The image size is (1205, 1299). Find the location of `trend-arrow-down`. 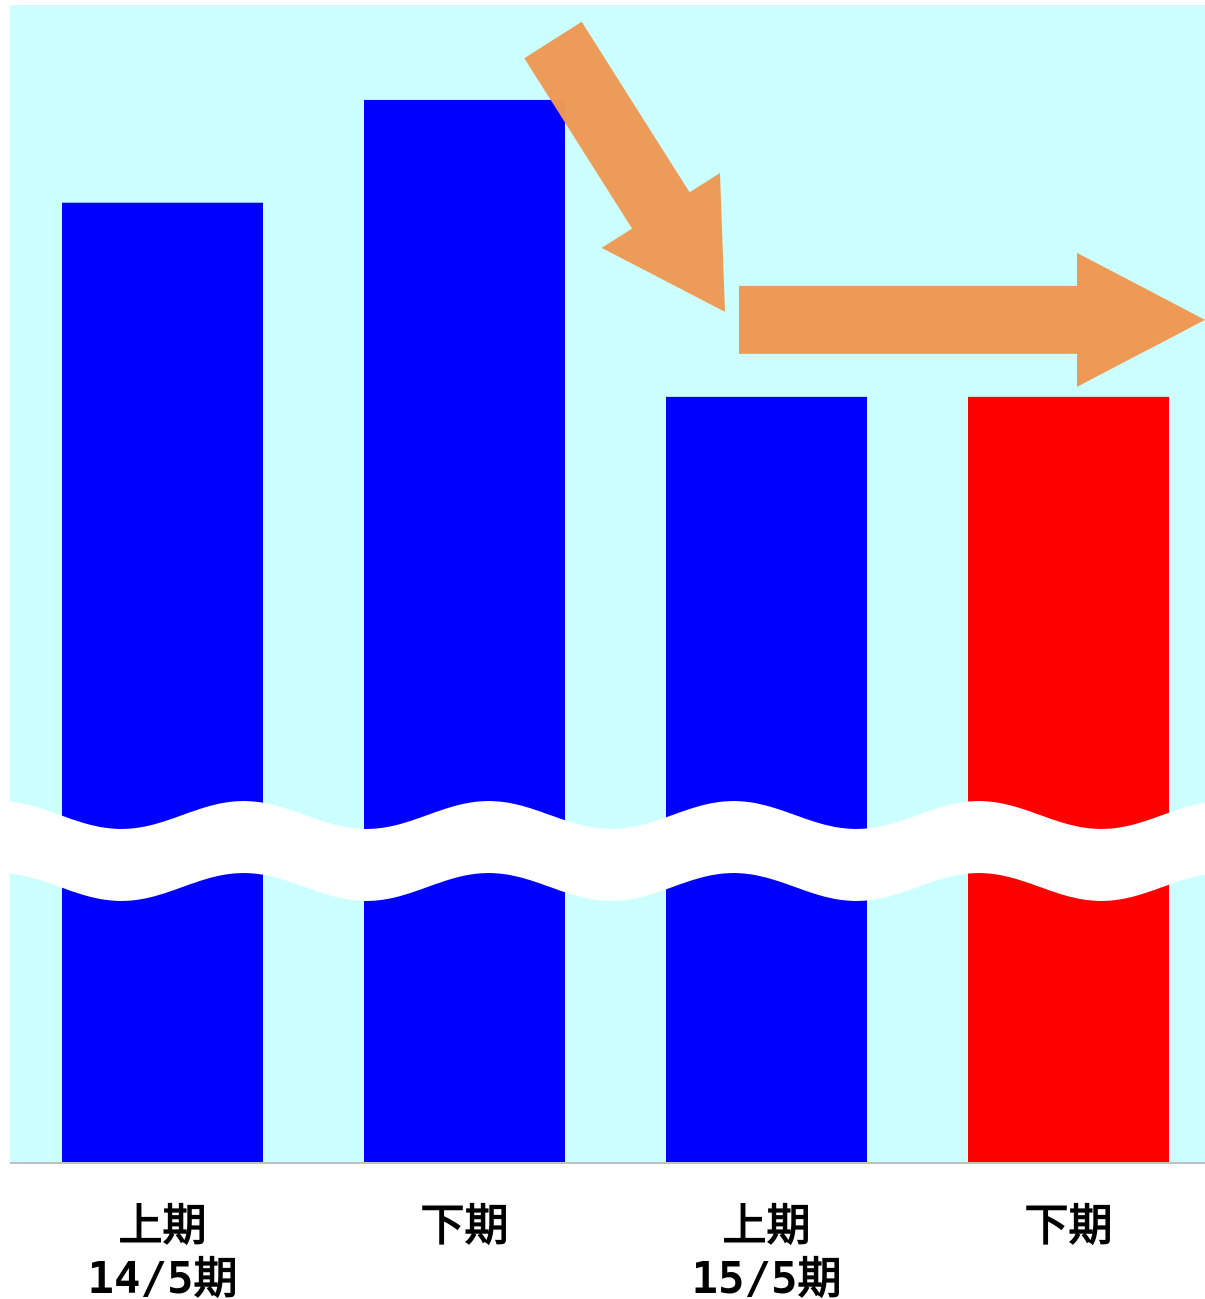

trend-arrow-down is located at coordinates (624, 166).